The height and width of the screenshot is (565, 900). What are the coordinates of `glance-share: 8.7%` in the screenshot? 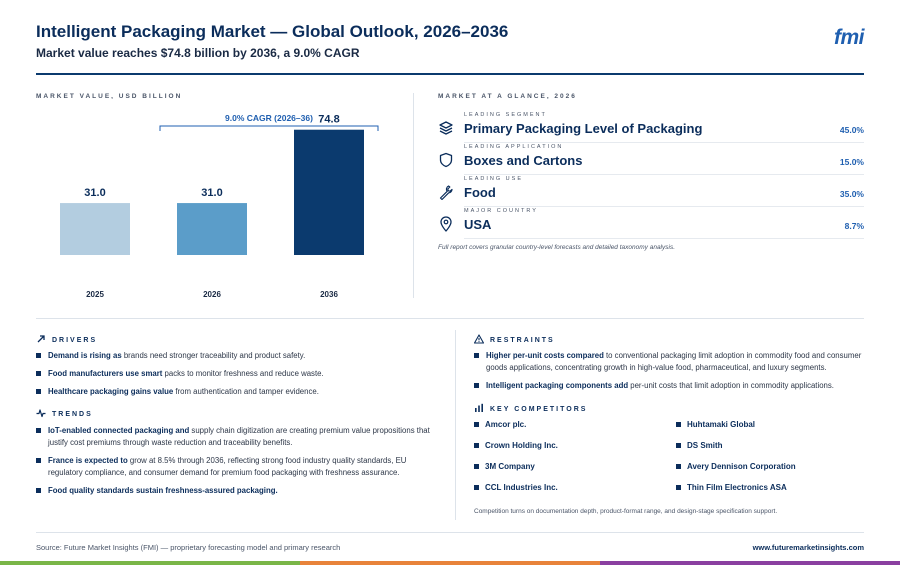 It's located at (854, 226).